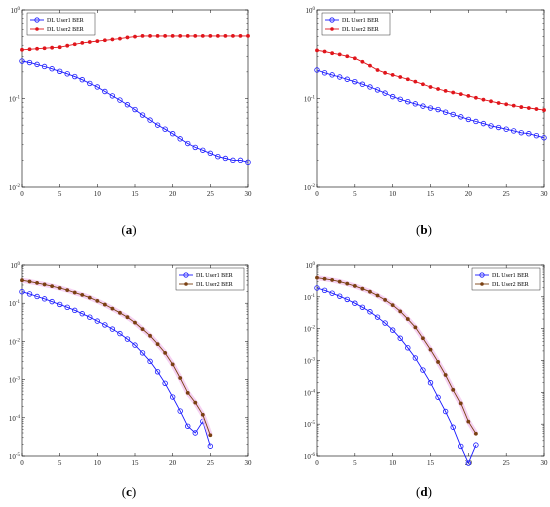  Describe the element at coordinates (18, 302) in the screenshot. I see `y-tick-exponent: -1` at that location.